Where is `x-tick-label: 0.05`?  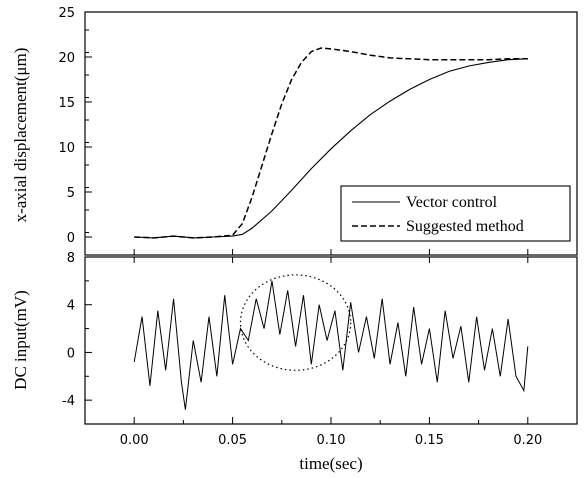 x-tick-label: 0.05 is located at coordinates (232, 440).